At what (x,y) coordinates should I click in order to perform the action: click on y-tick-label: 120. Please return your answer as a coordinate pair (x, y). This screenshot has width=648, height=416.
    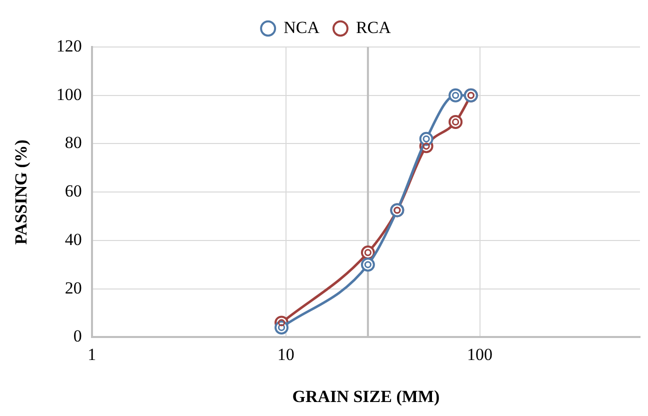
    Looking at the image, I should click on (69, 46).